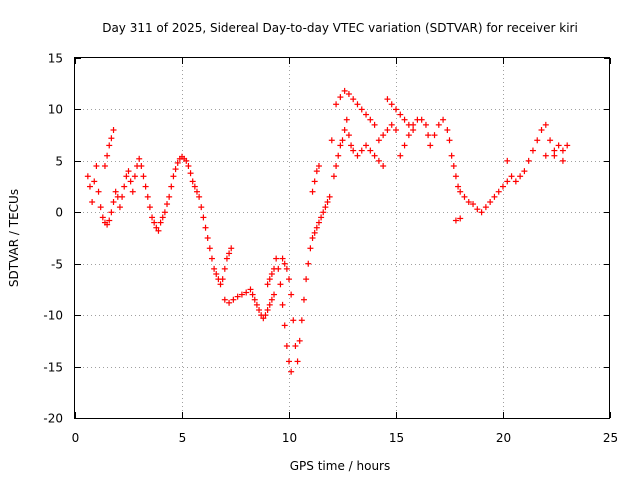  What do you see at coordinates (53, 419) in the screenshot?
I see `y-tick-label: -20` at bounding box center [53, 419].